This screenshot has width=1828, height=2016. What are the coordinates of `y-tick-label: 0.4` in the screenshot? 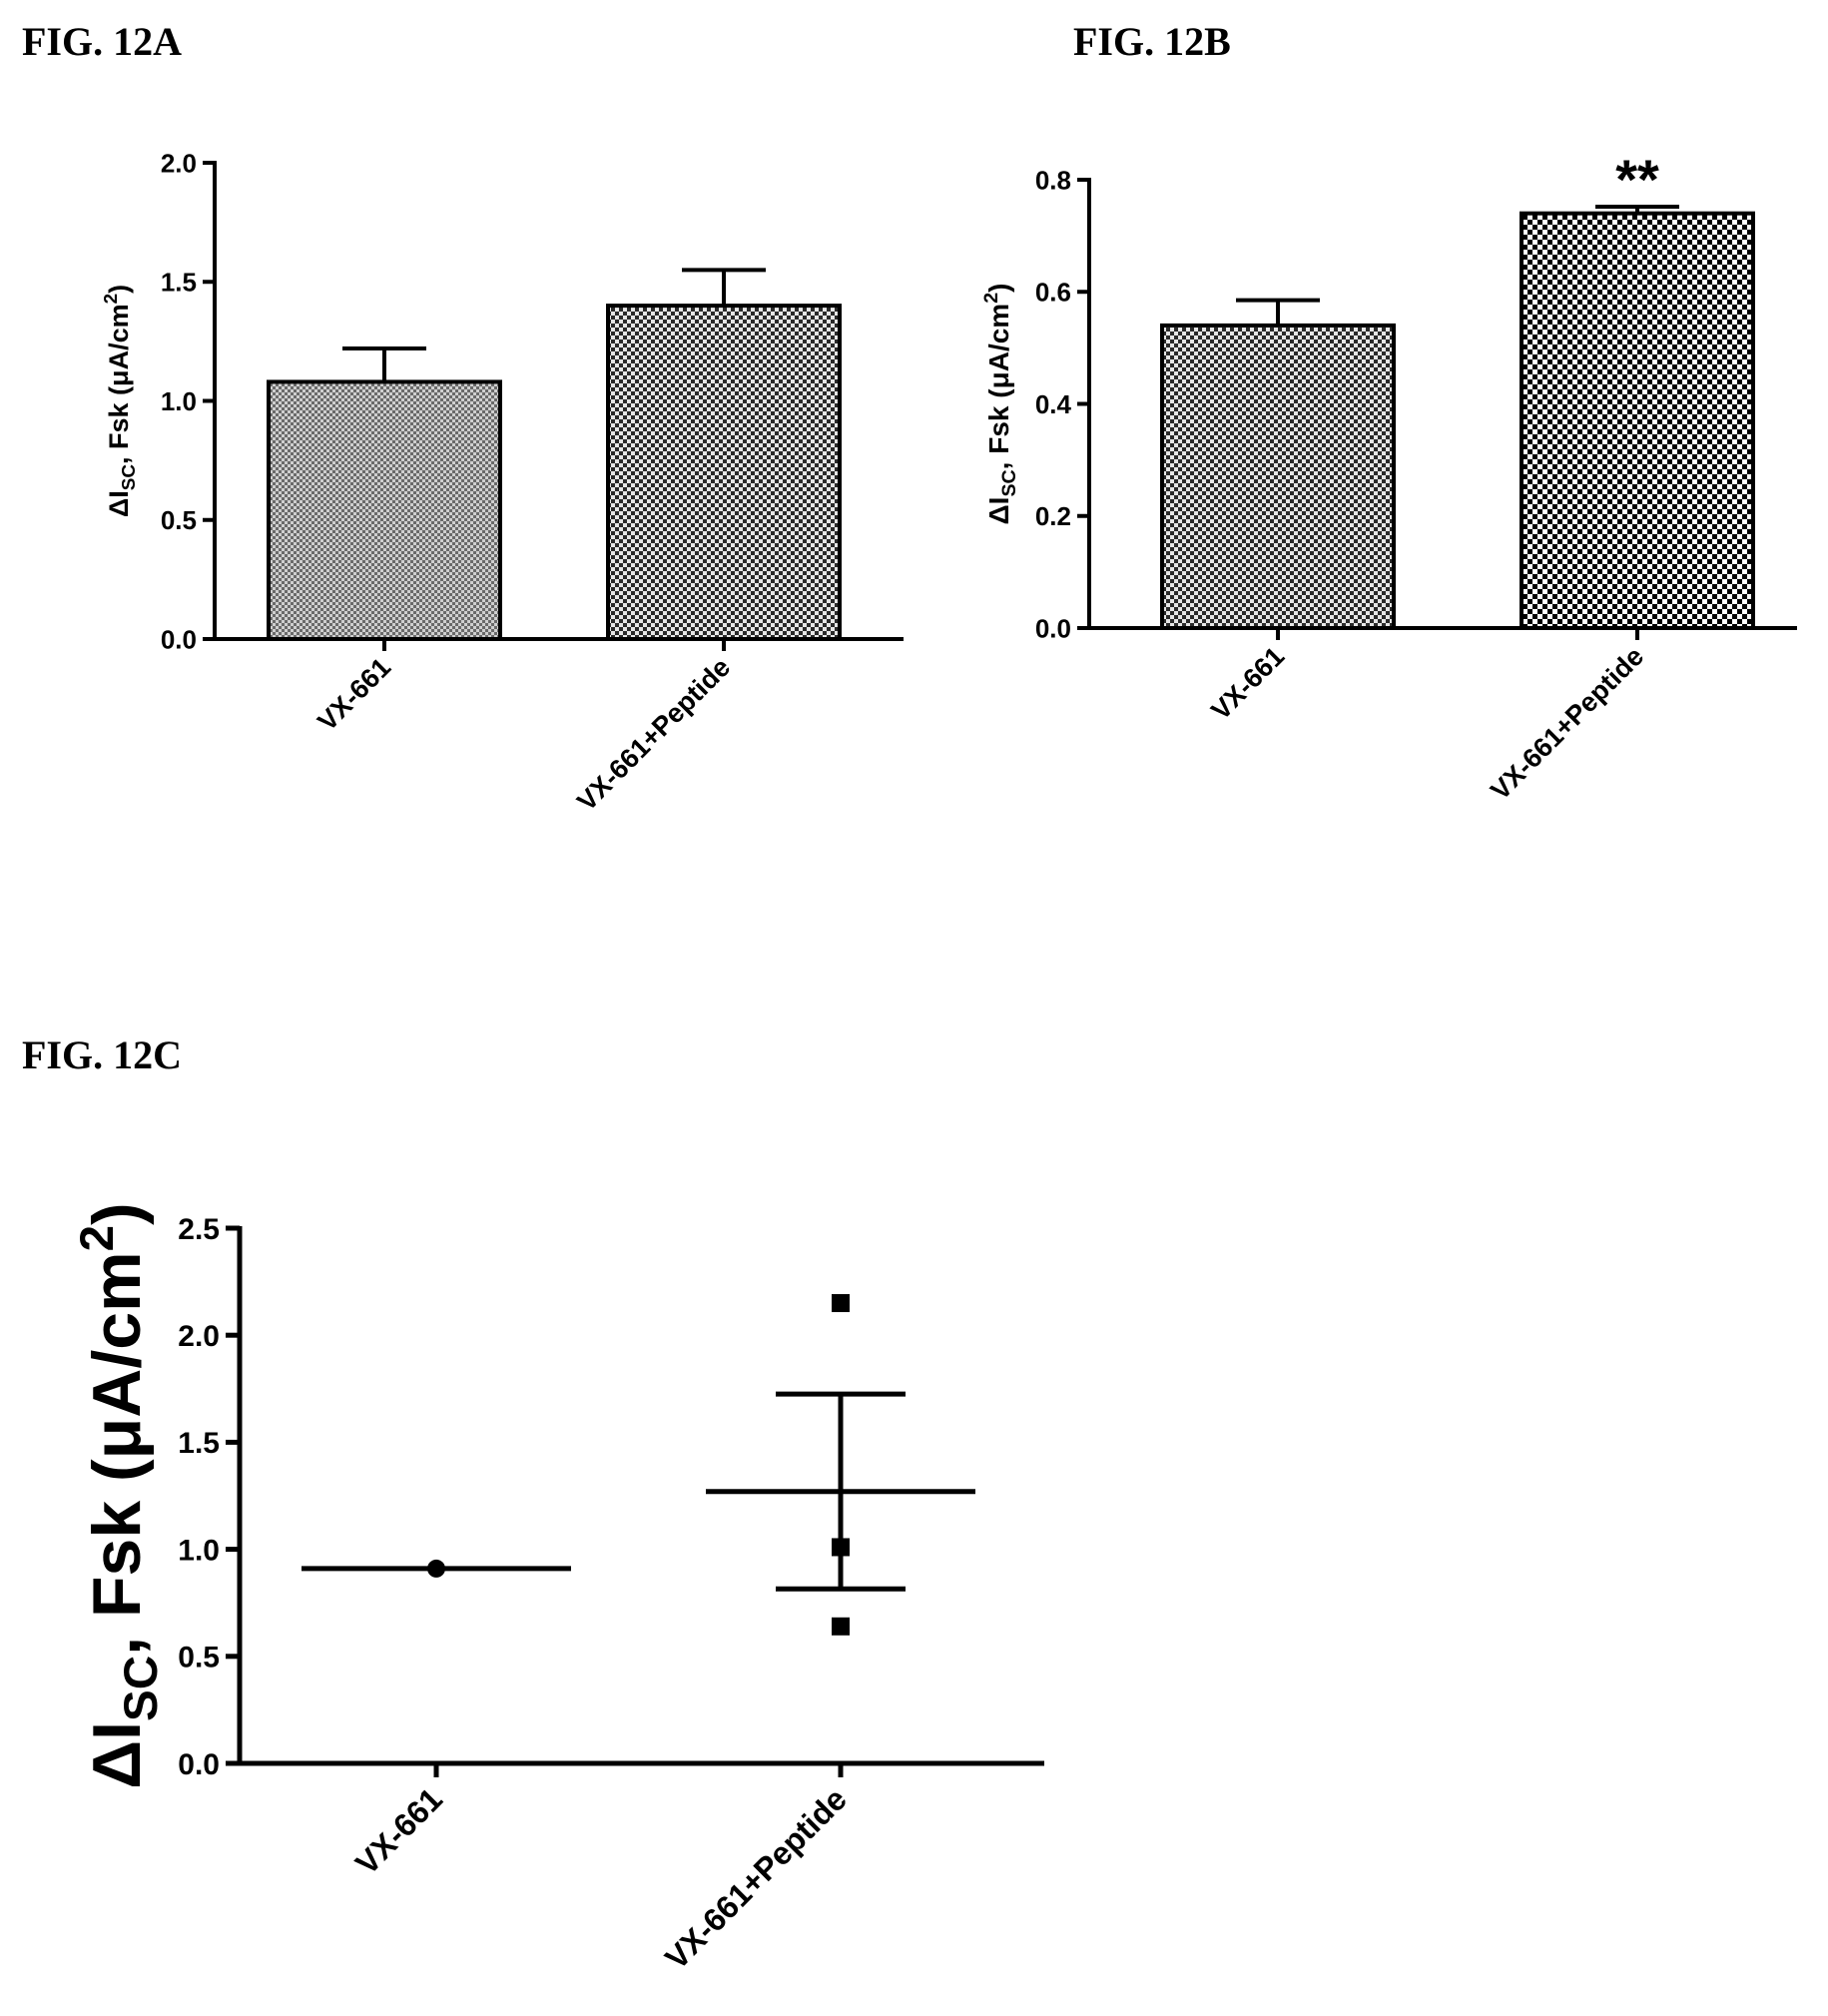 It's located at (1053, 404).